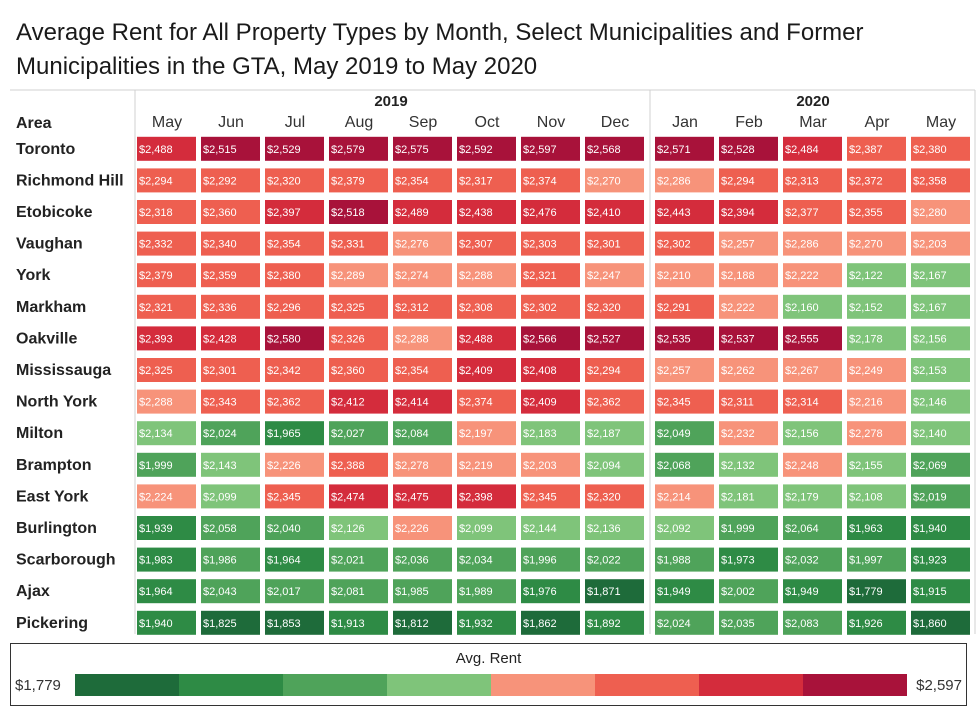 The image size is (980, 713). What do you see at coordinates (220, 371) in the screenshot?
I see `cell-value-label: $2,301` at bounding box center [220, 371].